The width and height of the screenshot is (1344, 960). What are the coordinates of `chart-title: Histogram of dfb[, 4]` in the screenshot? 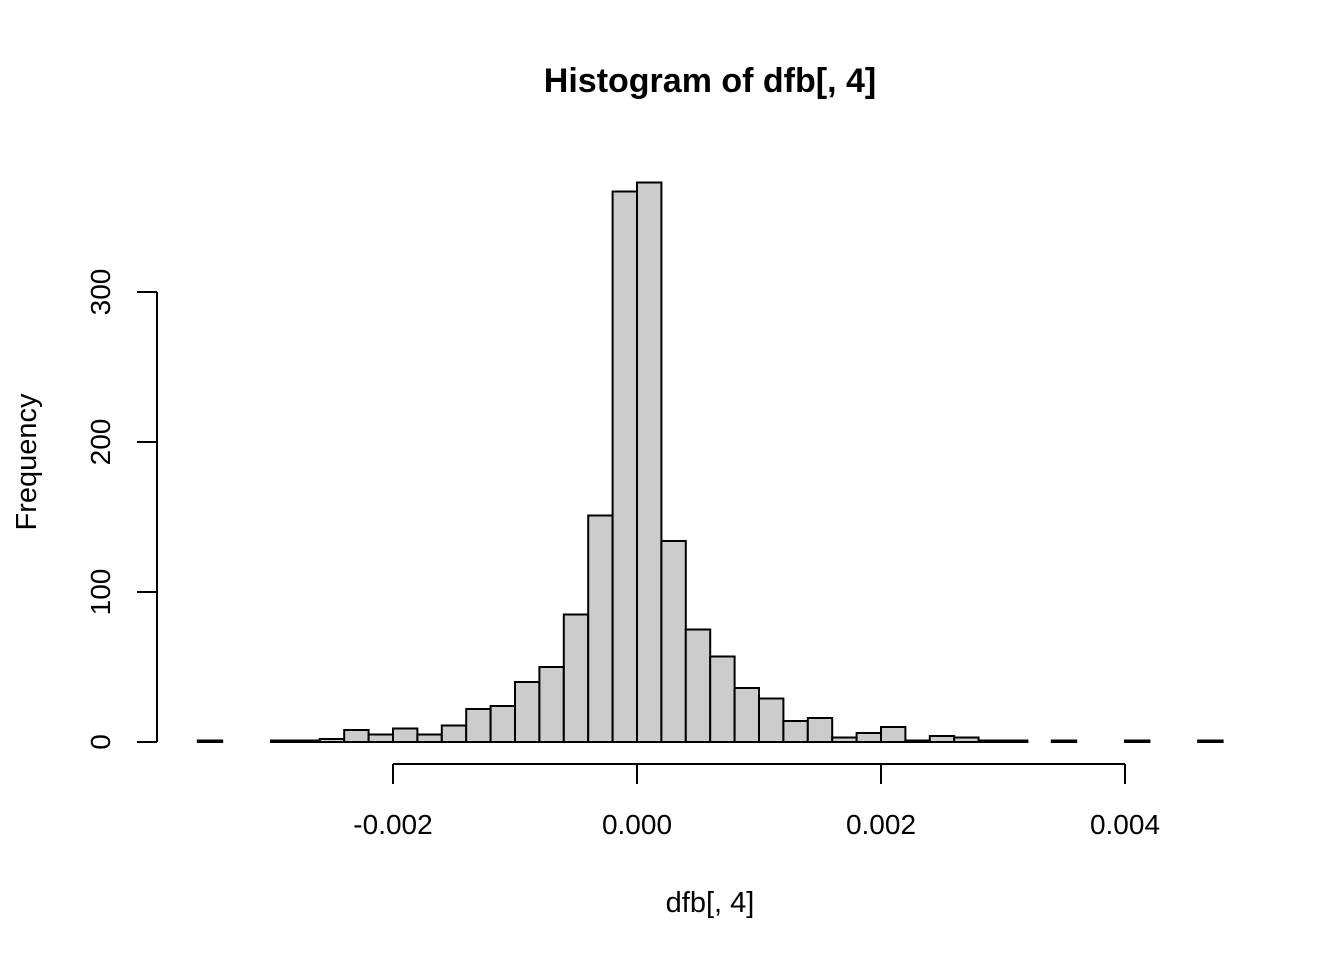 It's located at (710, 81).